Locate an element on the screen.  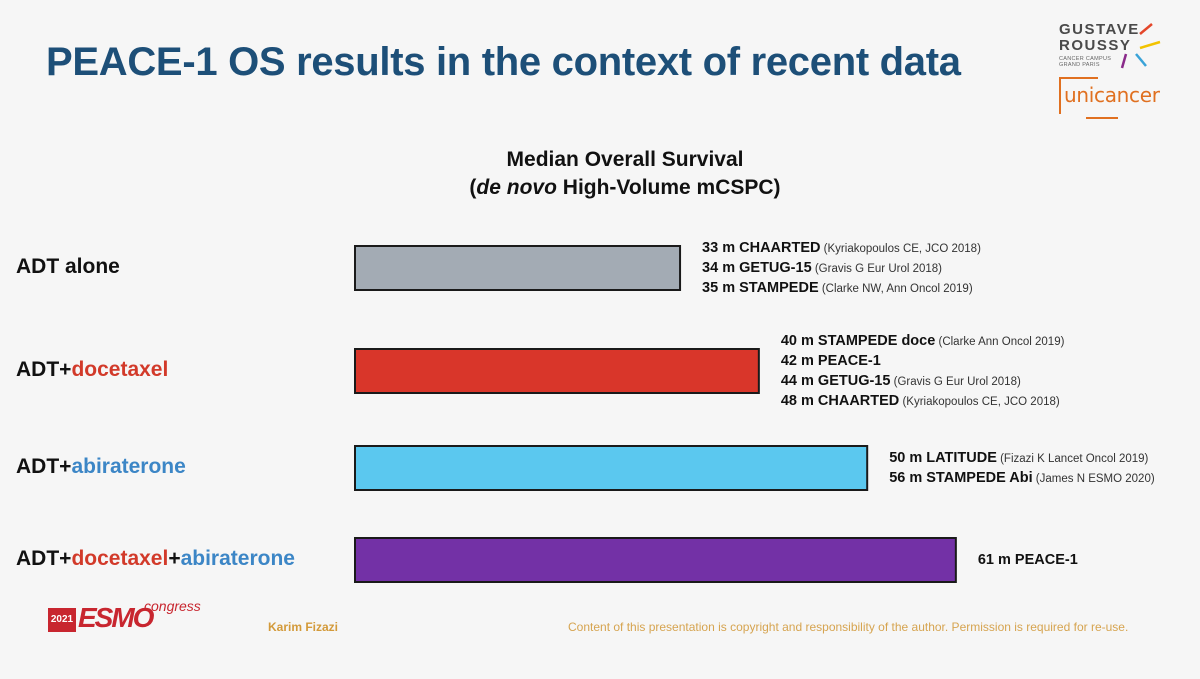
study-reference: (Clarke NW, Ann Oncol 2019) is located at coordinates (895, 289).